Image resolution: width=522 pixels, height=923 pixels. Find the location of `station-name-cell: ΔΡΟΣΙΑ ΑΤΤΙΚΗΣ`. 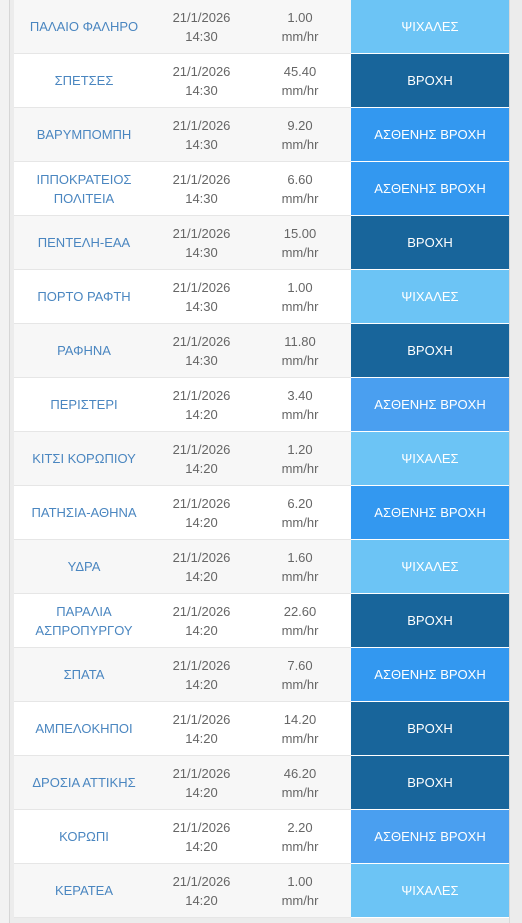

station-name-cell: ΔΡΟΣΙΑ ΑΤΤΙΚΗΣ is located at coordinates (84, 782).